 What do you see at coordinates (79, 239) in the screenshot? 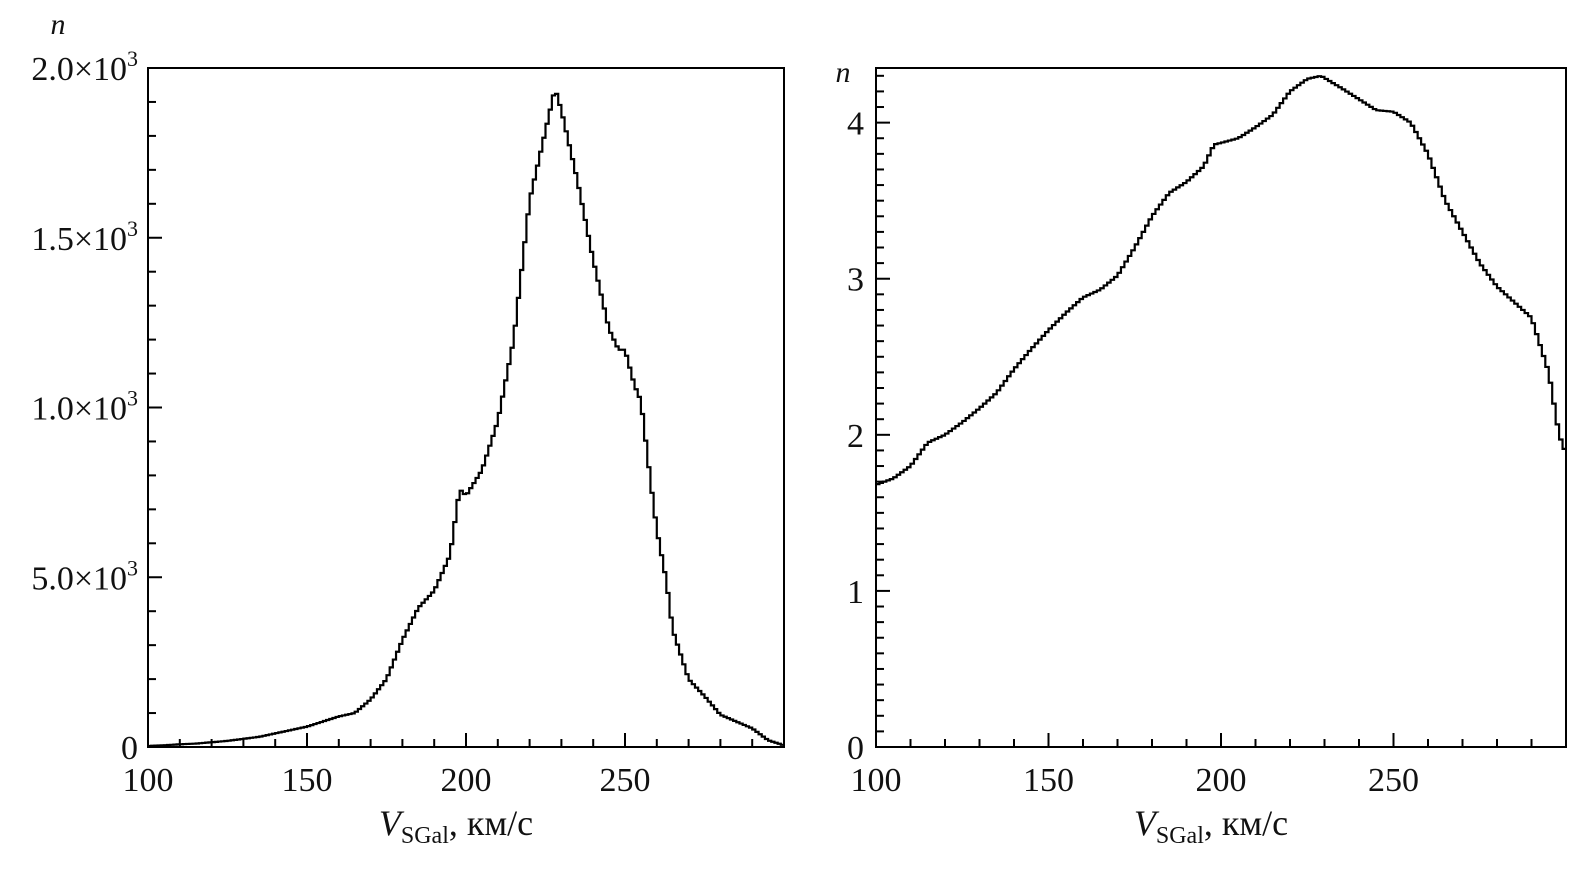
I see `y-tick-mantissa: 1.5×10` at bounding box center [79, 239].